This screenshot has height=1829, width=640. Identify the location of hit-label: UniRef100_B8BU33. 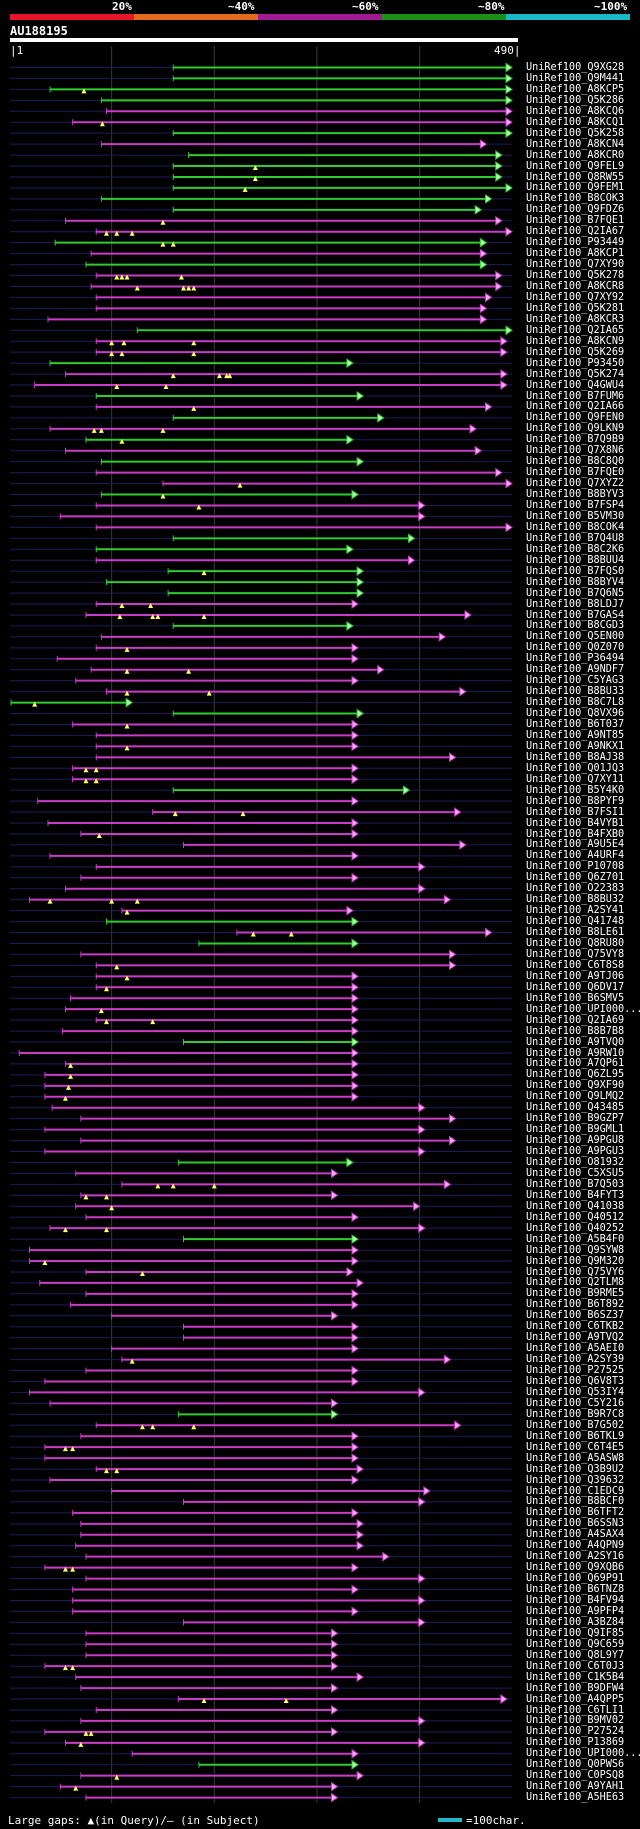
(575, 692).